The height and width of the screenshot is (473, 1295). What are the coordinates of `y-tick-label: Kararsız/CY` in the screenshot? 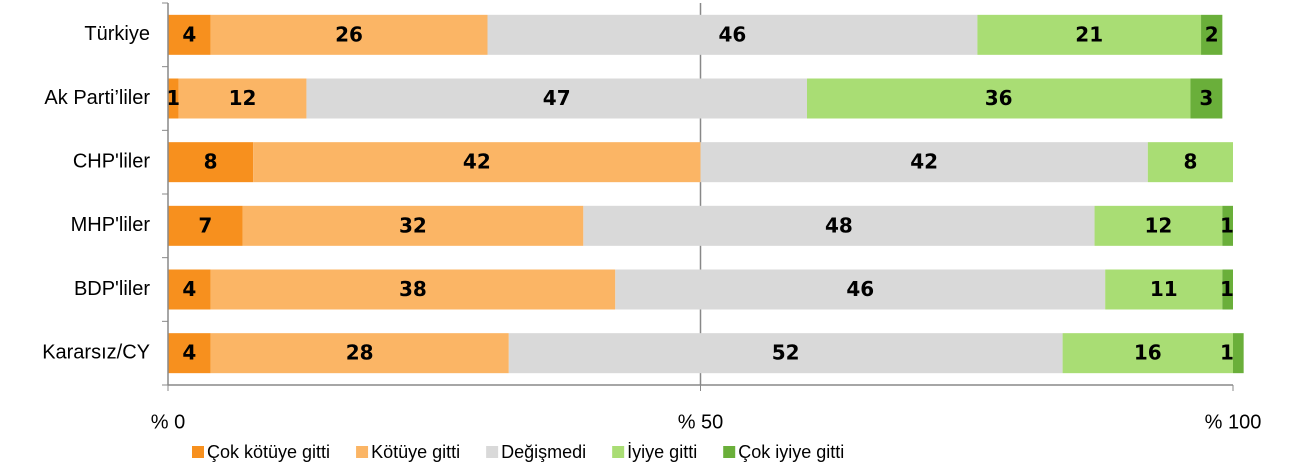 It's located at (96, 352).